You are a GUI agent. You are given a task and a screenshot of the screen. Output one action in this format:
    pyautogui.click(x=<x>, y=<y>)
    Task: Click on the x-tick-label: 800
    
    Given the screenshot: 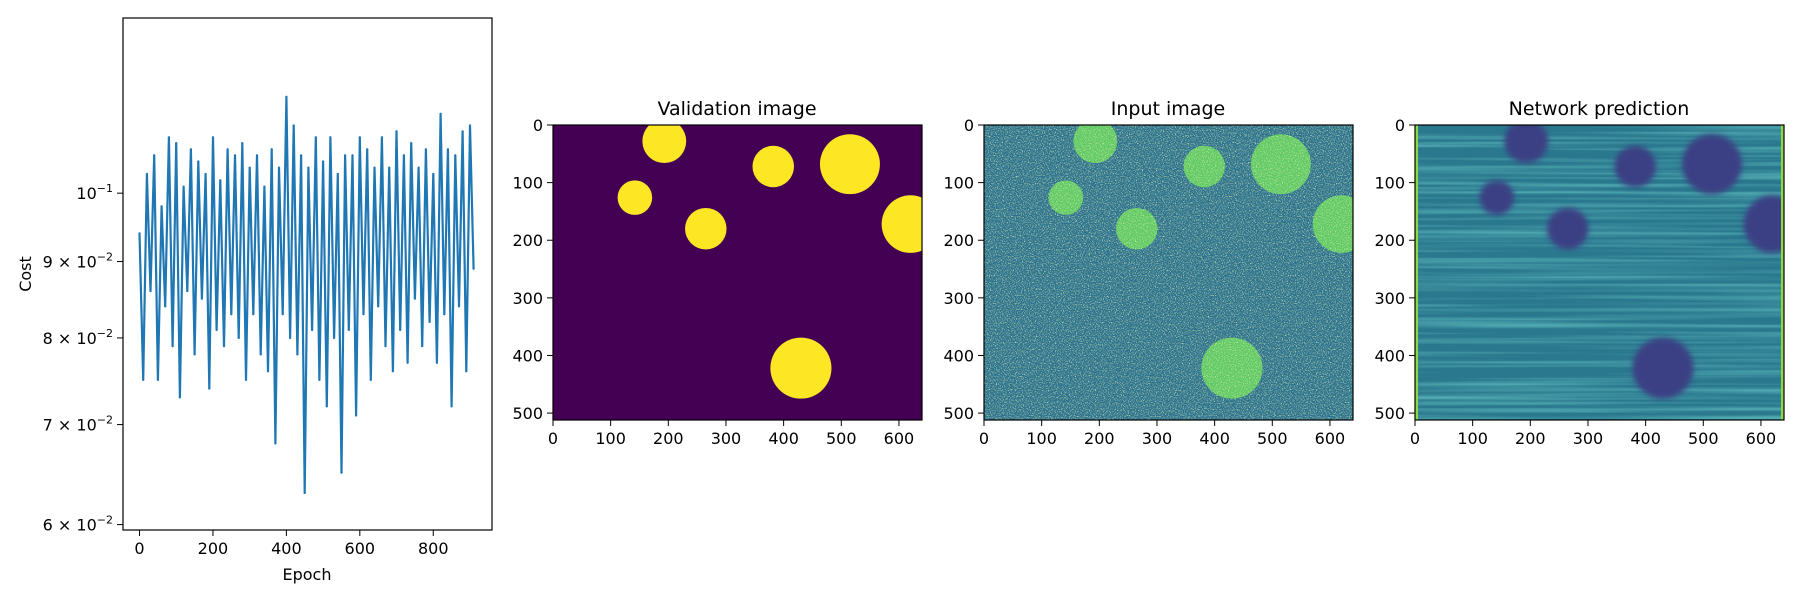 What is the action you would take?
    pyautogui.click(x=433, y=548)
    